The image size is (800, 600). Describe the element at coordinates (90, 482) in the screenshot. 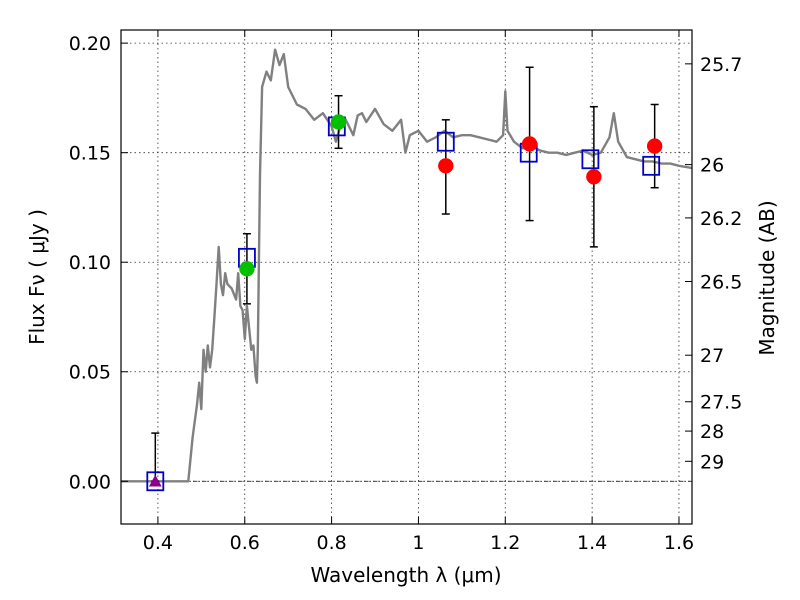

I see `y-tick-label: 0.00` at that location.